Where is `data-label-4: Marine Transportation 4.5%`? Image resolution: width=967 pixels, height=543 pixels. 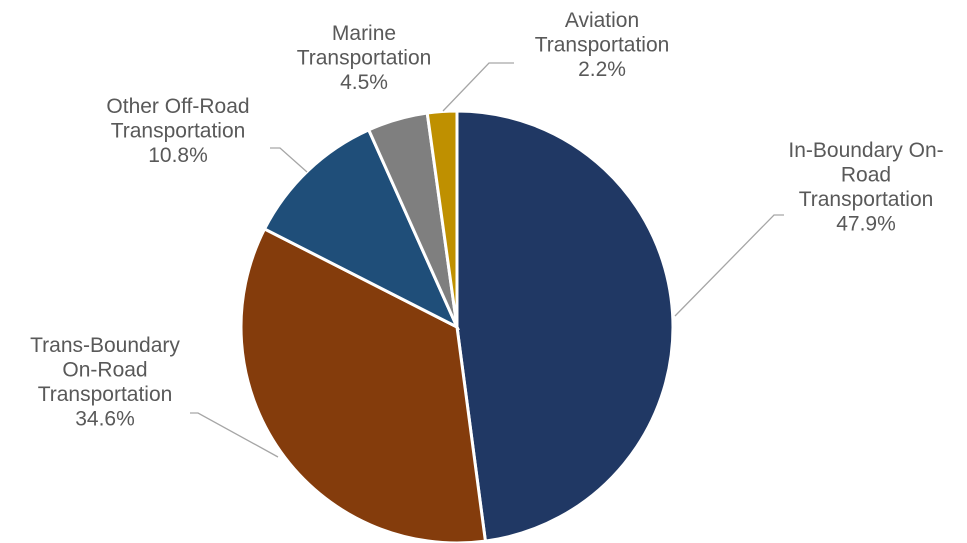 data-label-4: Marine Transportation 4.5% is located at coordinates (364, 58).